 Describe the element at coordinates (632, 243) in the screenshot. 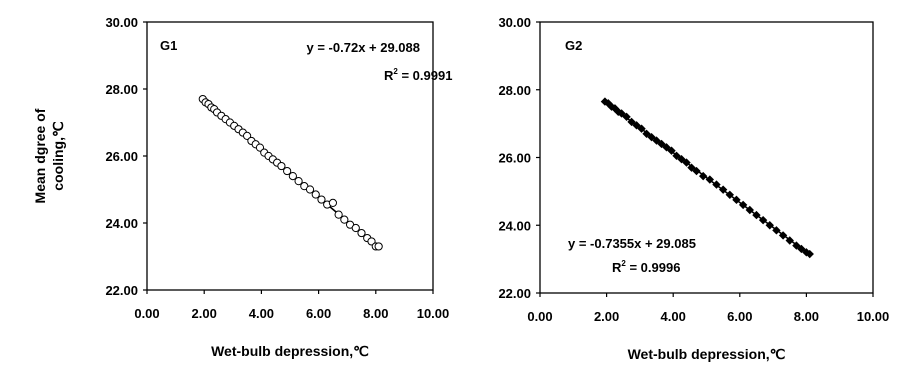

I see `trendline-equation: y = -0.7355x + 29.085` at that location.